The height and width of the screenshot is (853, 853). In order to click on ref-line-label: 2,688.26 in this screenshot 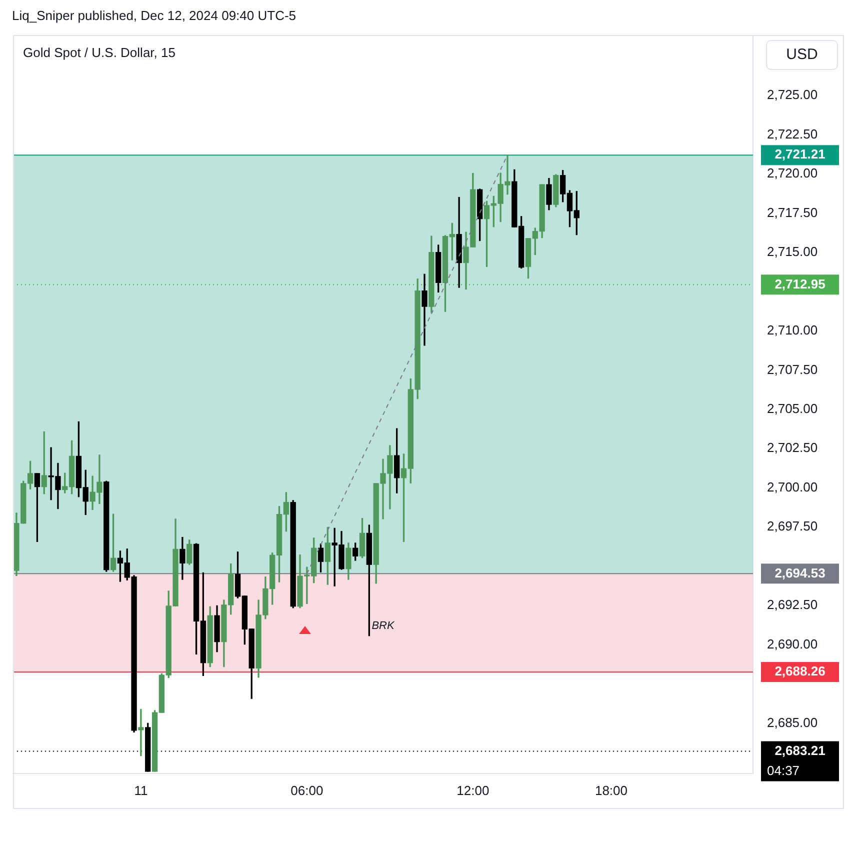, I will do `click(800, 671)`.